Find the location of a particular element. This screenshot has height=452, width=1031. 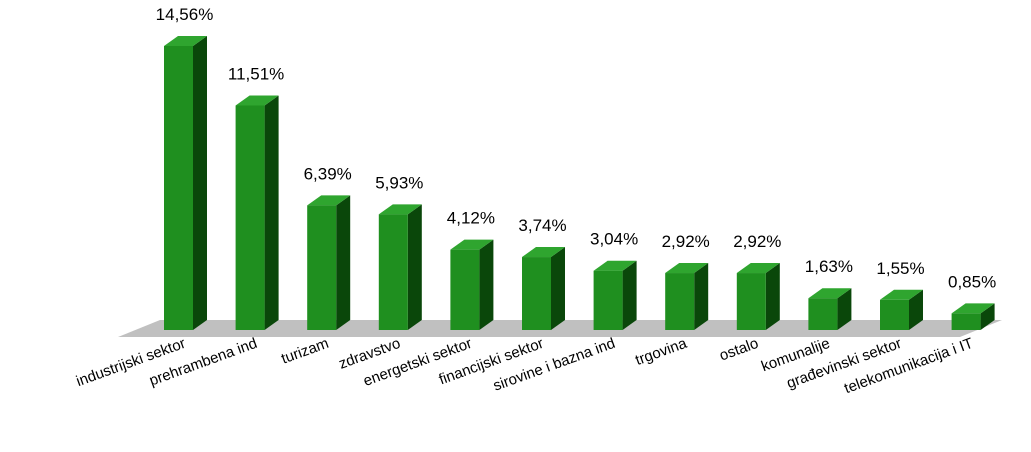

value-label: 3,74% is located at coordinates (542, 225).